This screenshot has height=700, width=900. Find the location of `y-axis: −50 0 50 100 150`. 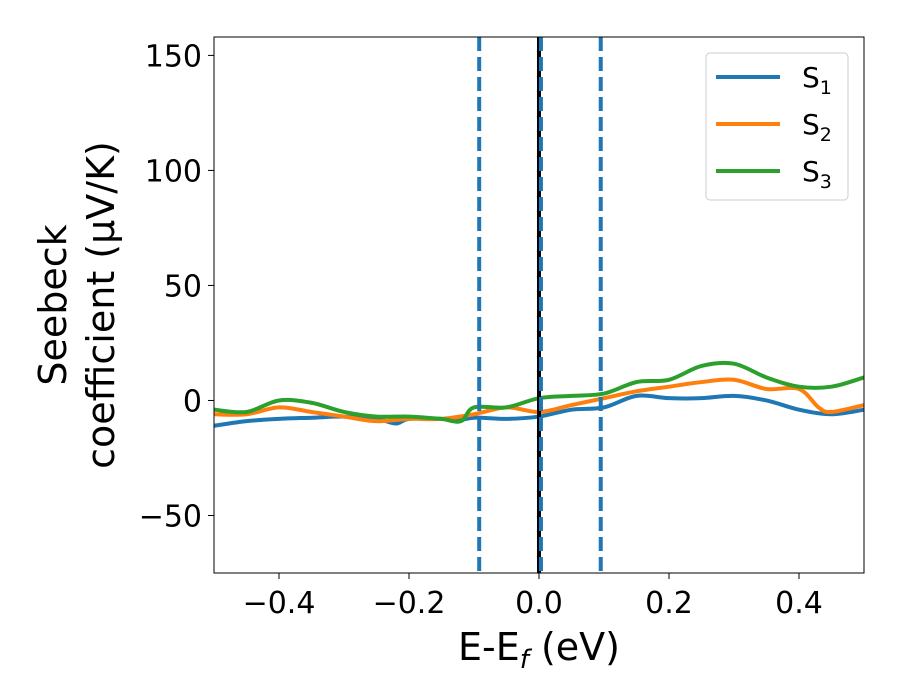

y-axis: −50 0 50 100 150 is located at coordinates (176, 286).